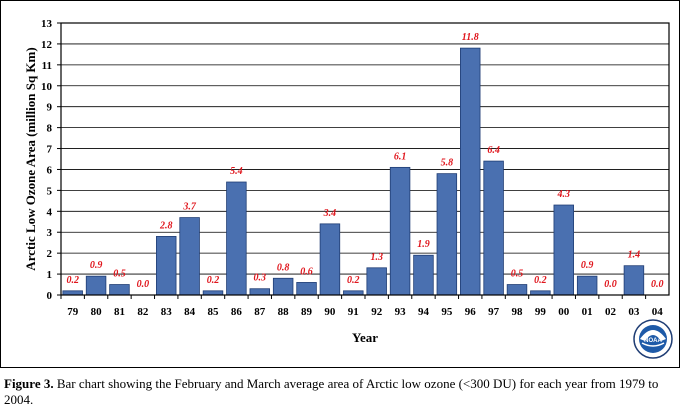 The width and height of the screenshot is (680, 416). I want to click on x-tick-label: 91, so click(353, 312).